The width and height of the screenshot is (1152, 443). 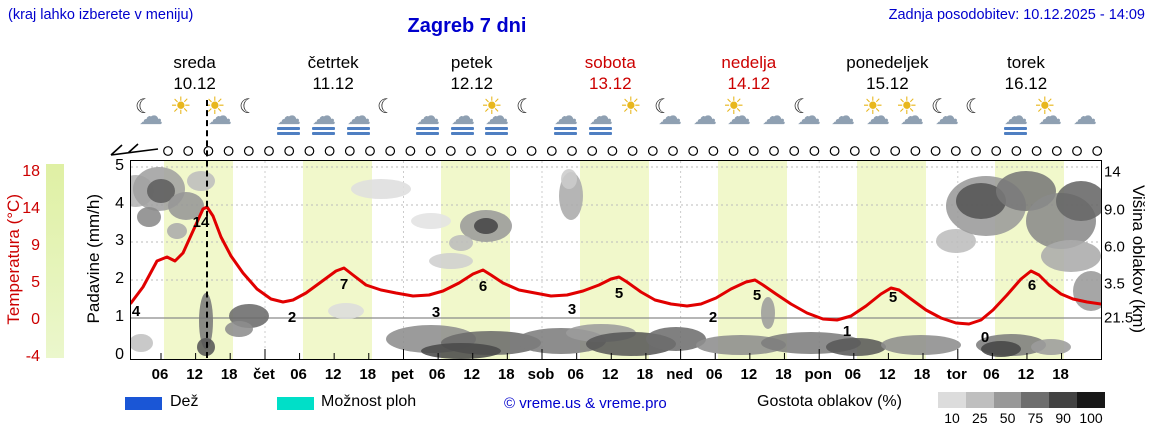 I want to click on density-tick-label: 50, so click(x=1007, y=418).